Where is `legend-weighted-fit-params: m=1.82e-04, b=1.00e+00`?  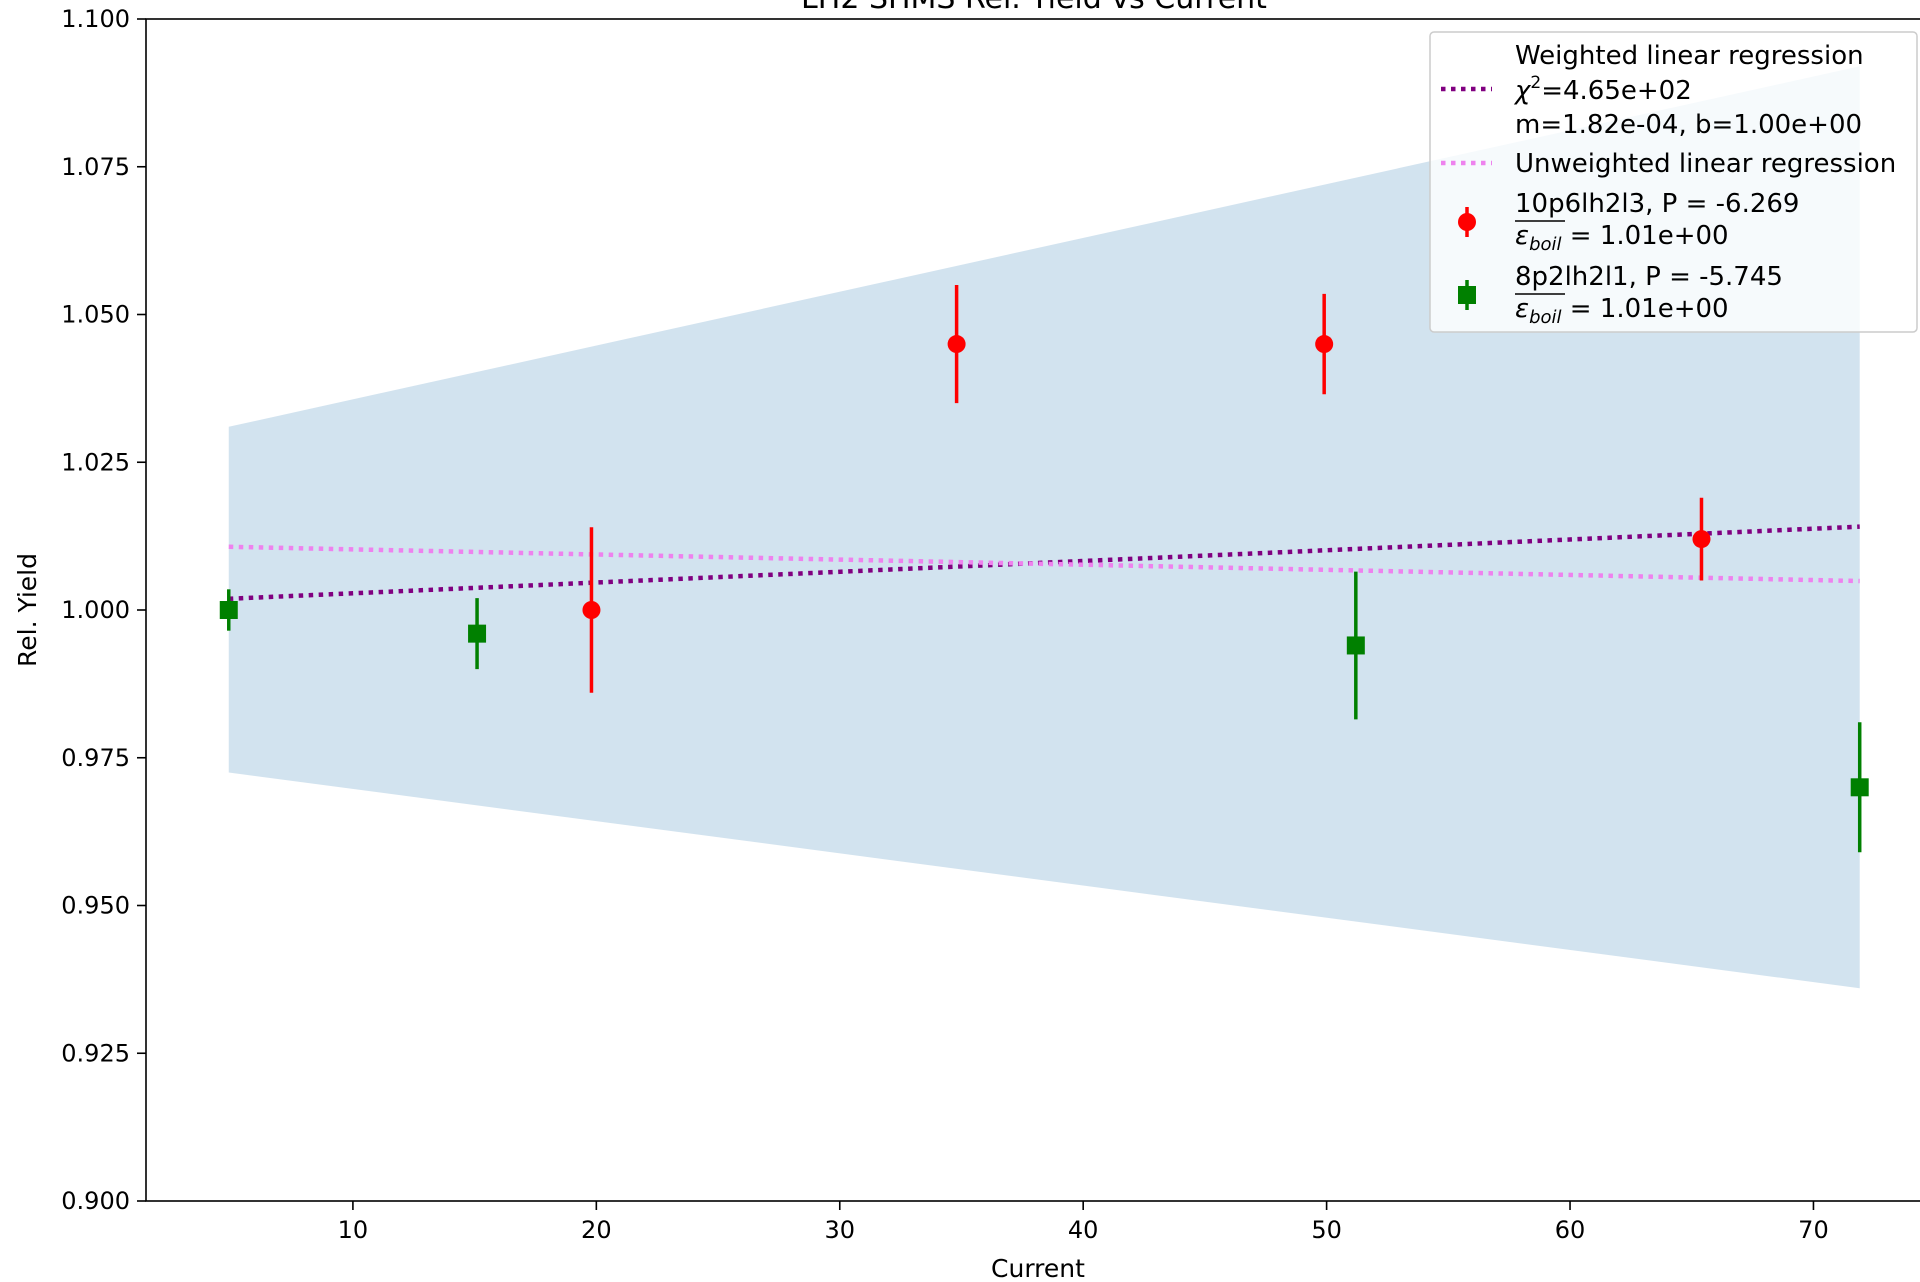 legend-weighted-fit-params: m=1.82e-04, b=1.00e+00 is located at coordinates (1688, 125).